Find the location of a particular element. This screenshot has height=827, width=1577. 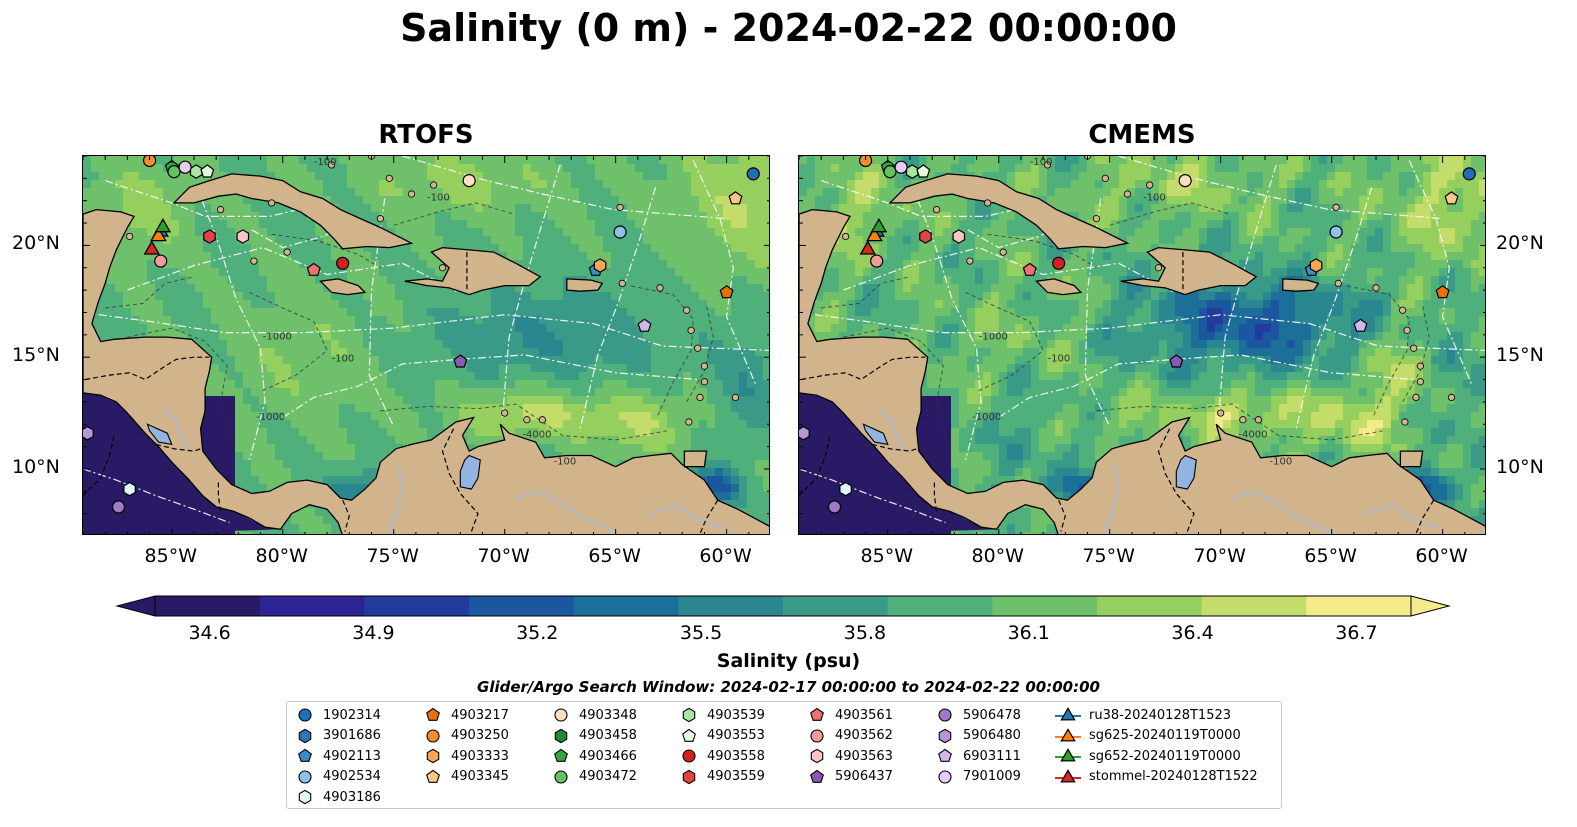

legend-label: 4903466 is located at coordinates (608, 756).